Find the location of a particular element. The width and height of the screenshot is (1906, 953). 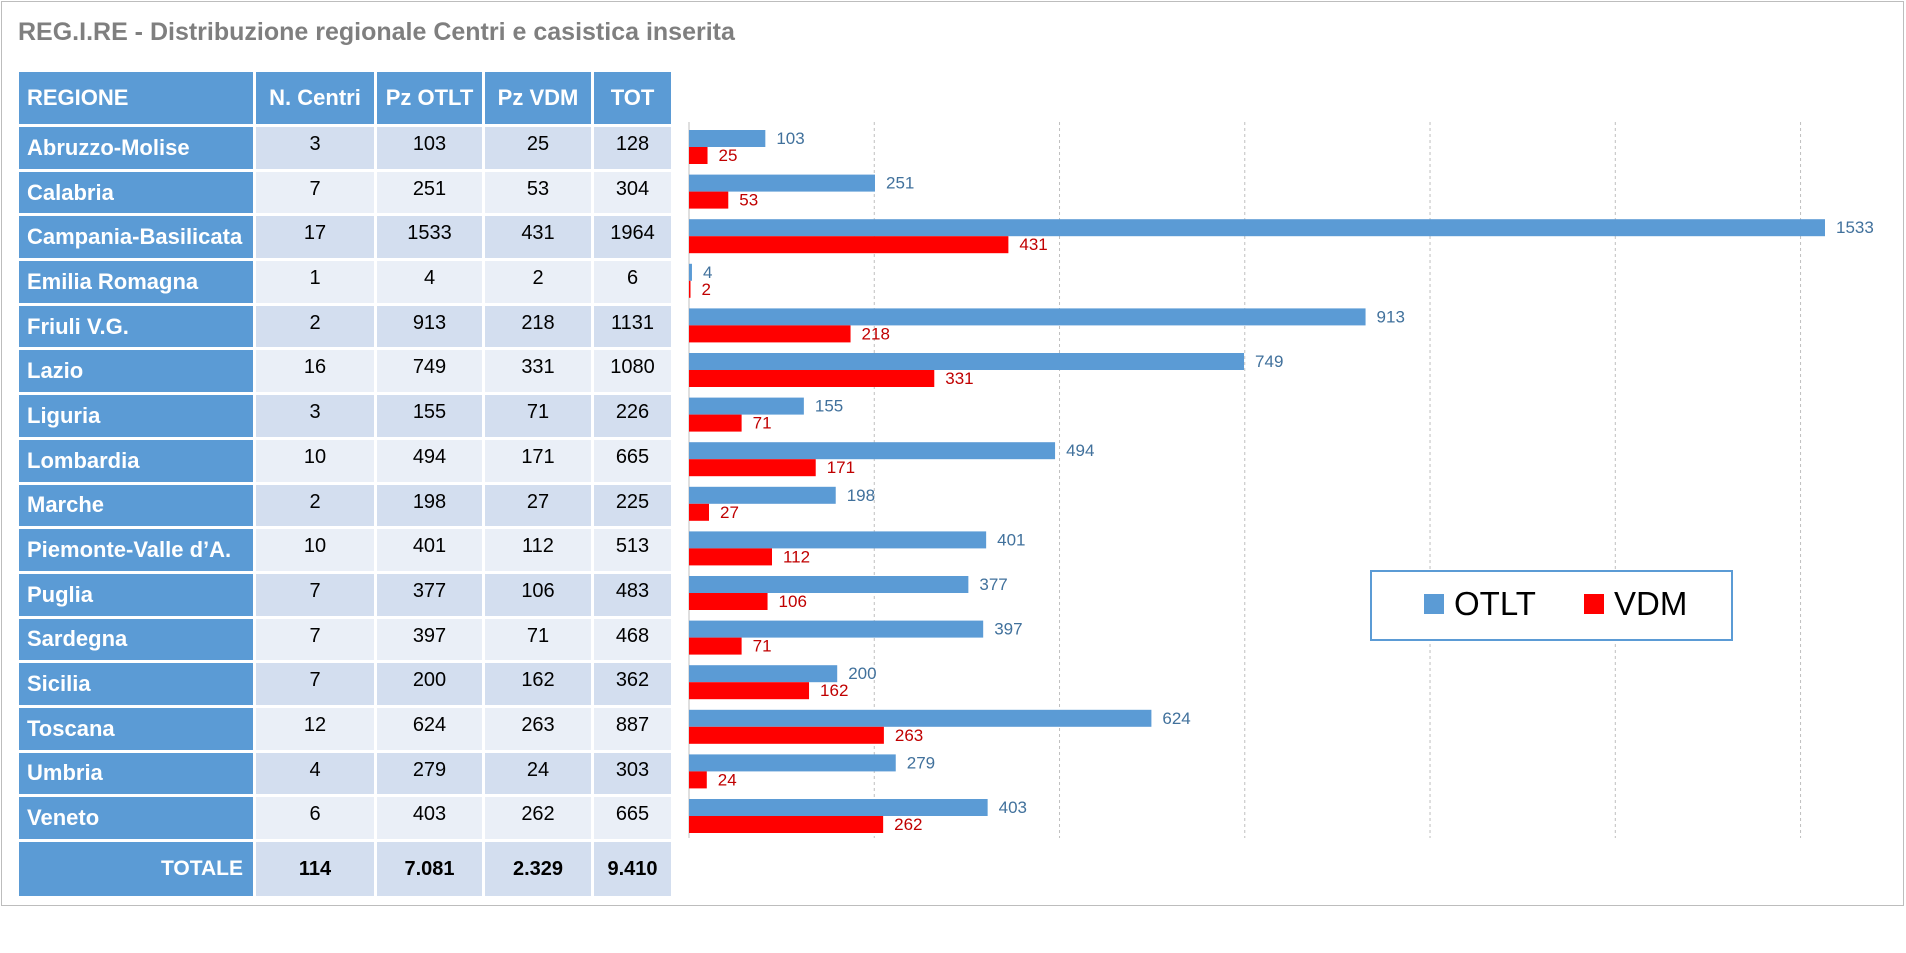

n-centri-cell: 1 is located at coordinates (315, 282).